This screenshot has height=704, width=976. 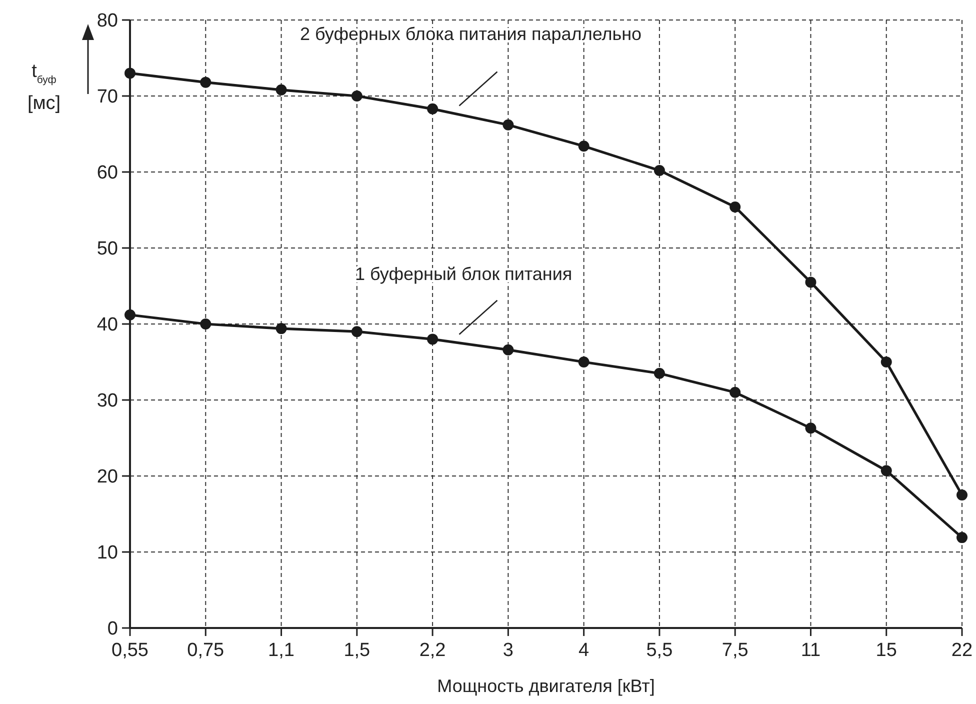 What do you see at coordinates (205, 650) in the screenshot?
I see `x-tick-label: 0,75` at bounding box center [205, 650].